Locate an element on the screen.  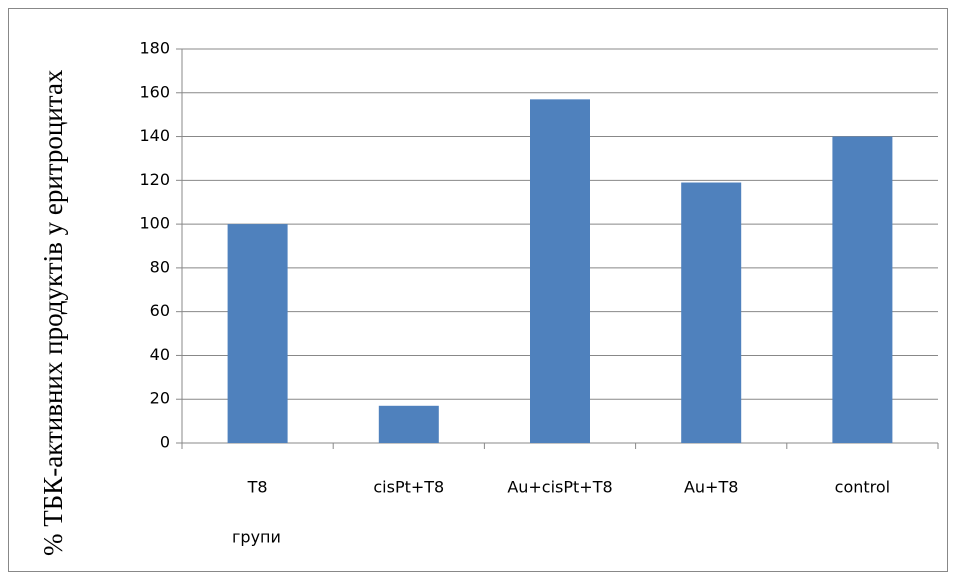
y-tick-label: 0 is located at coordinates (165, 442).